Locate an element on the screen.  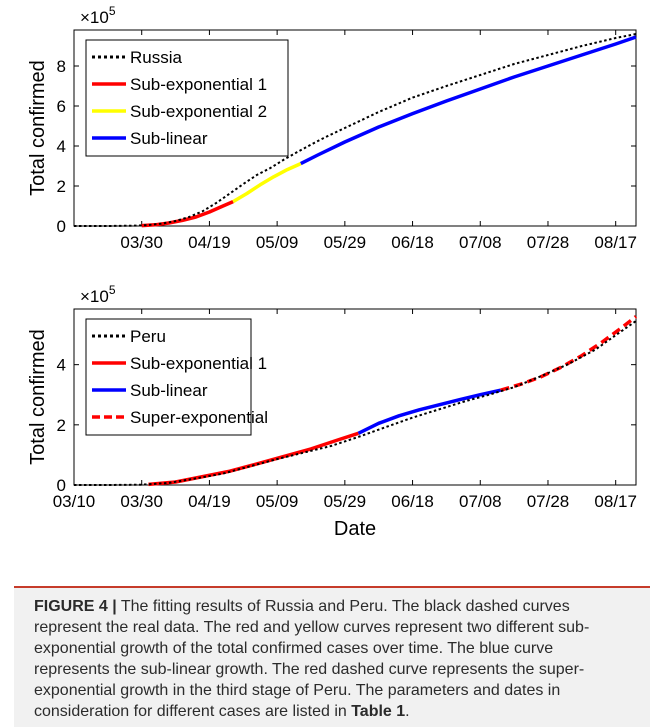
caption-end: . is located at coordinates (407, 711).